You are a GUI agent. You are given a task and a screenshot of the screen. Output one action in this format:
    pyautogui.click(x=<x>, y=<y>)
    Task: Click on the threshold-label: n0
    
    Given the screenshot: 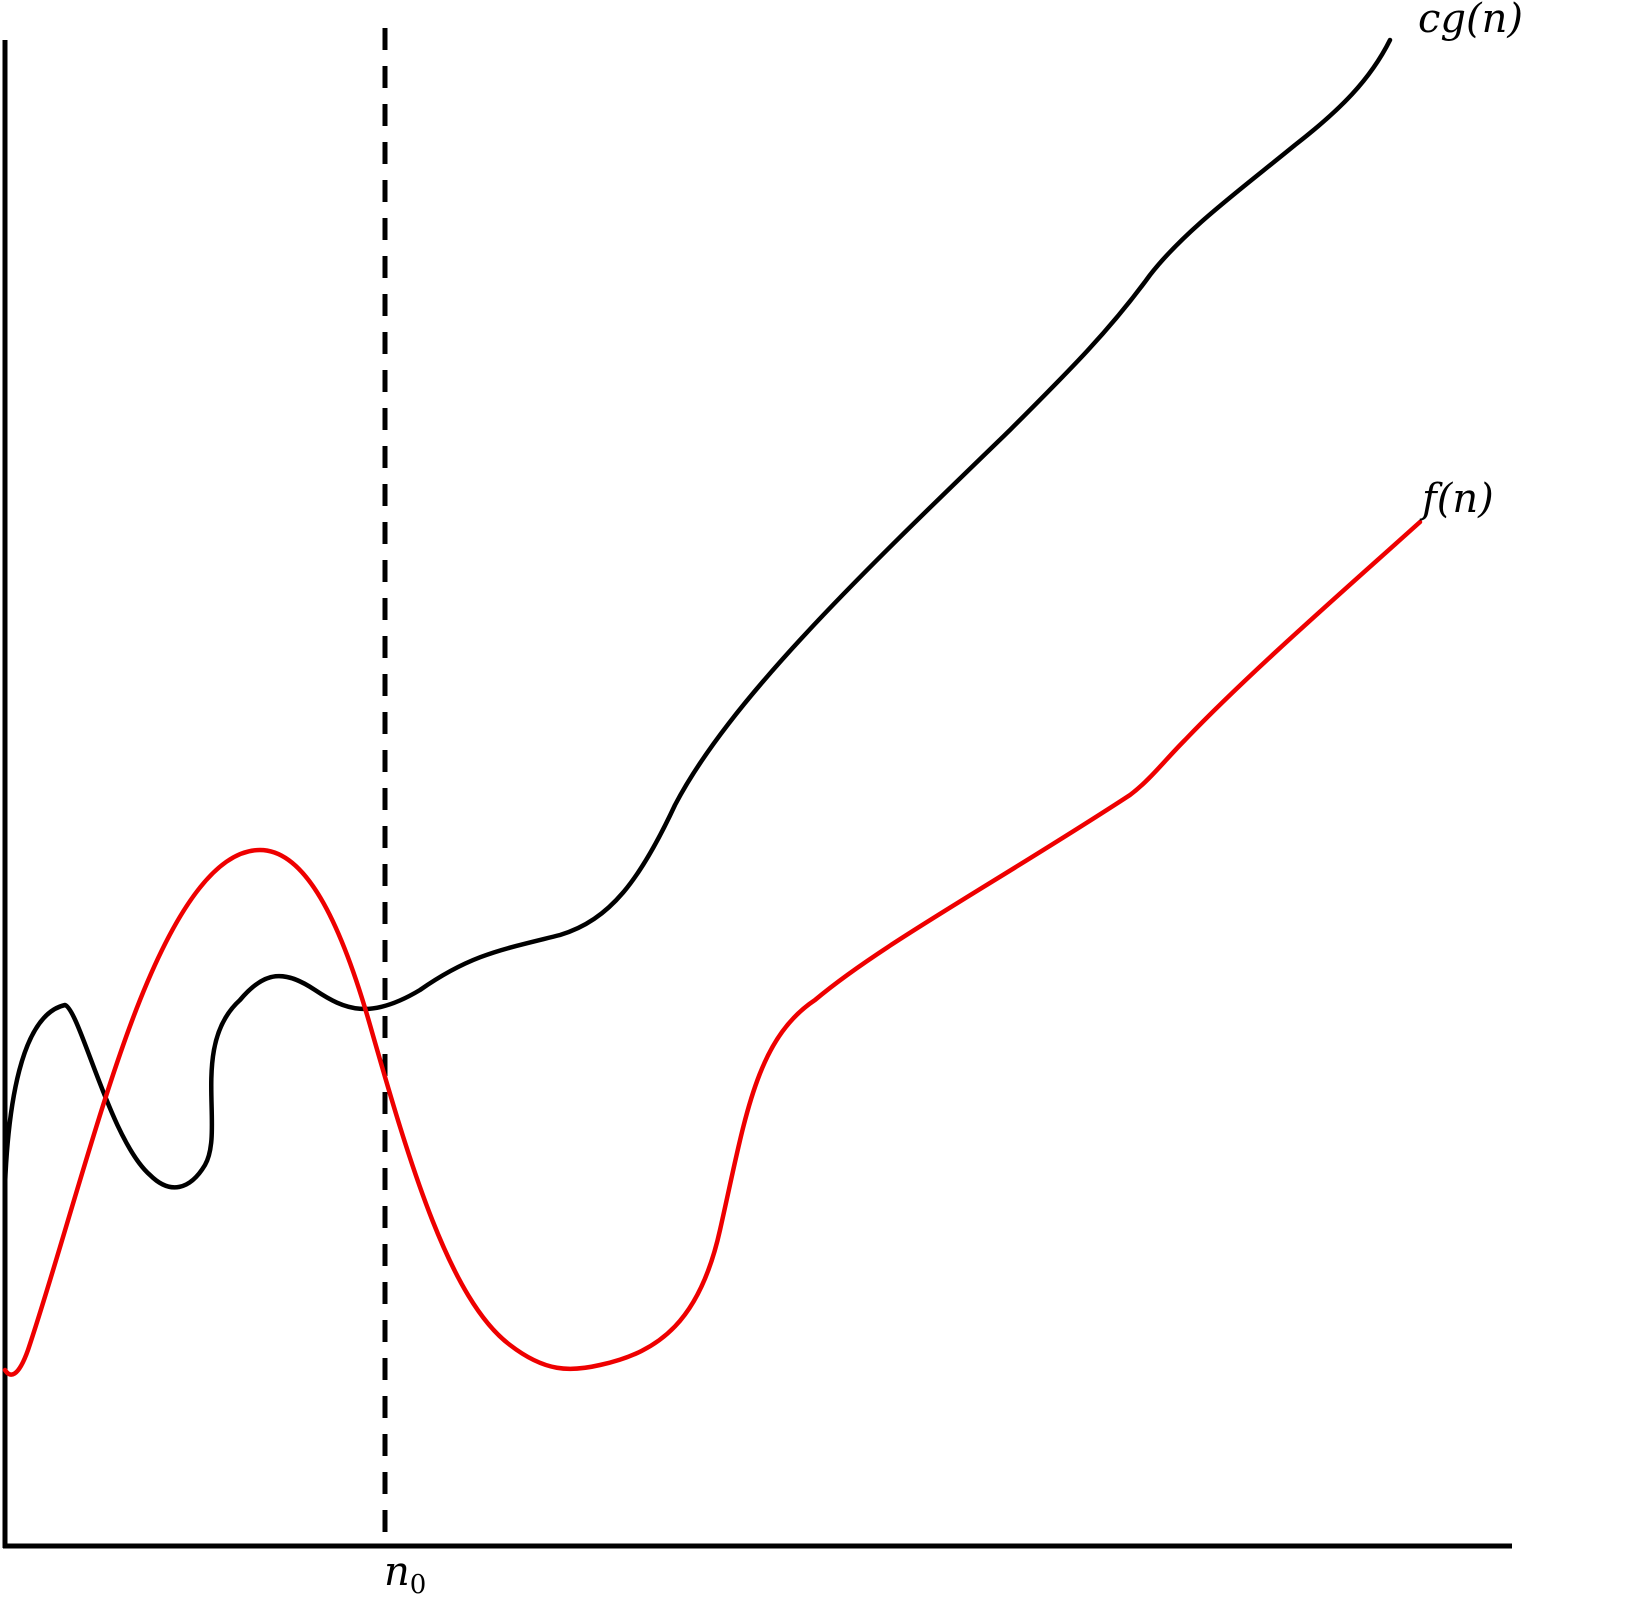 What is the action you would take?
    pyautogui.click(x=405, y=1573)
    